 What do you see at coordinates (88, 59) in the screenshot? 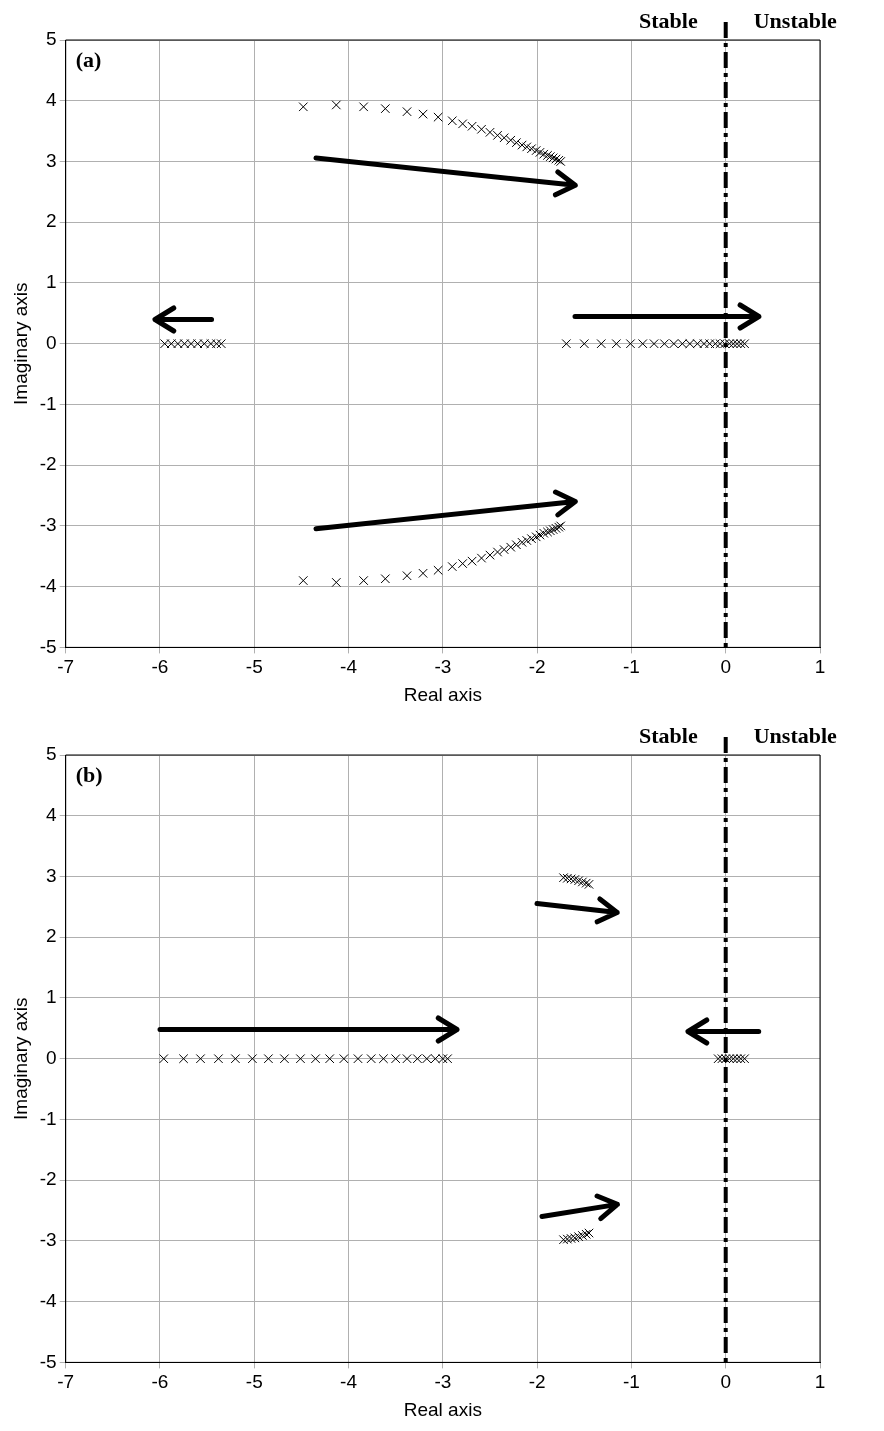
I see `chart-title: (a)` at bounding box center [88, 59].